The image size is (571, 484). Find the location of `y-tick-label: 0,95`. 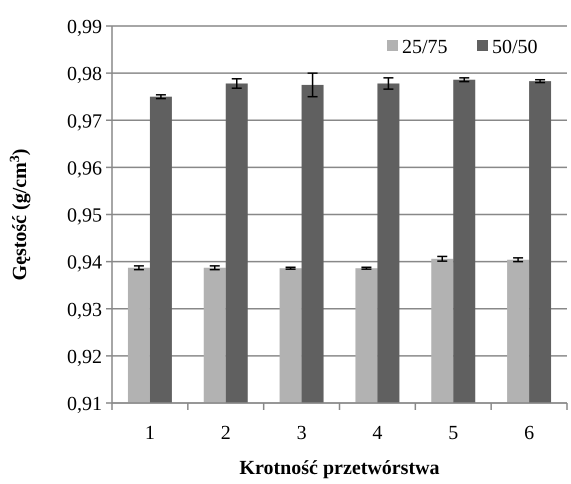

y-tick-label: 0,95 is located at coordinates (84, 215).